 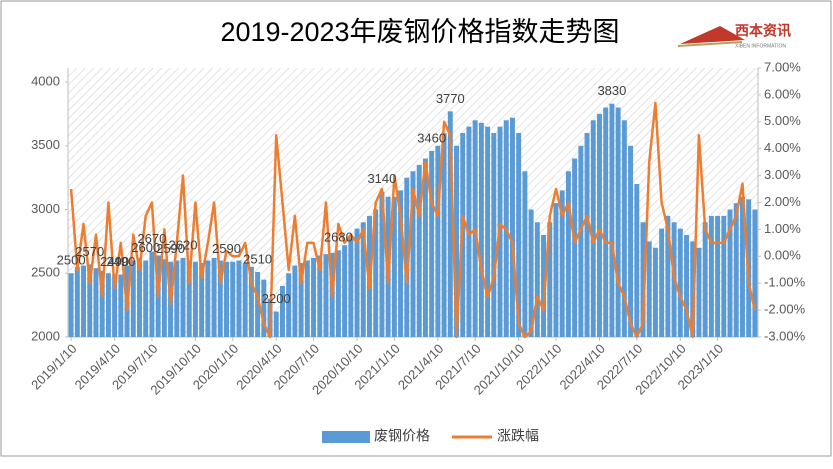 I want to click on data-label: 2670, so click(x=151, y=238).